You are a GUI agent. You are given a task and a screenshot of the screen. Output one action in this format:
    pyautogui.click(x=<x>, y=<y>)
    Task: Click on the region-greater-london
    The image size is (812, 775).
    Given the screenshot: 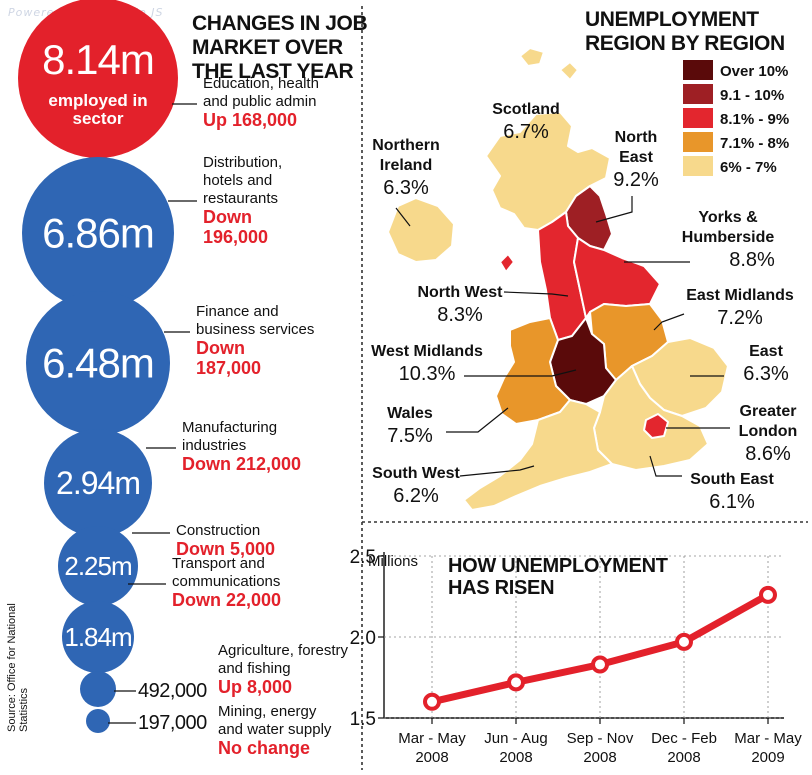 What is the action you would take?
    pyautogui.click(x=656, y=426)
    